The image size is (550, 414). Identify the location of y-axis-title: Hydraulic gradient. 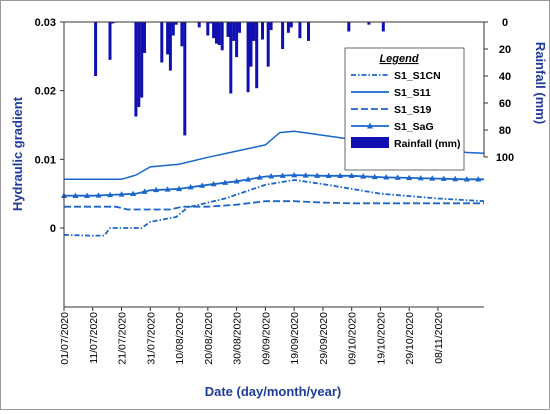
(17, 153).